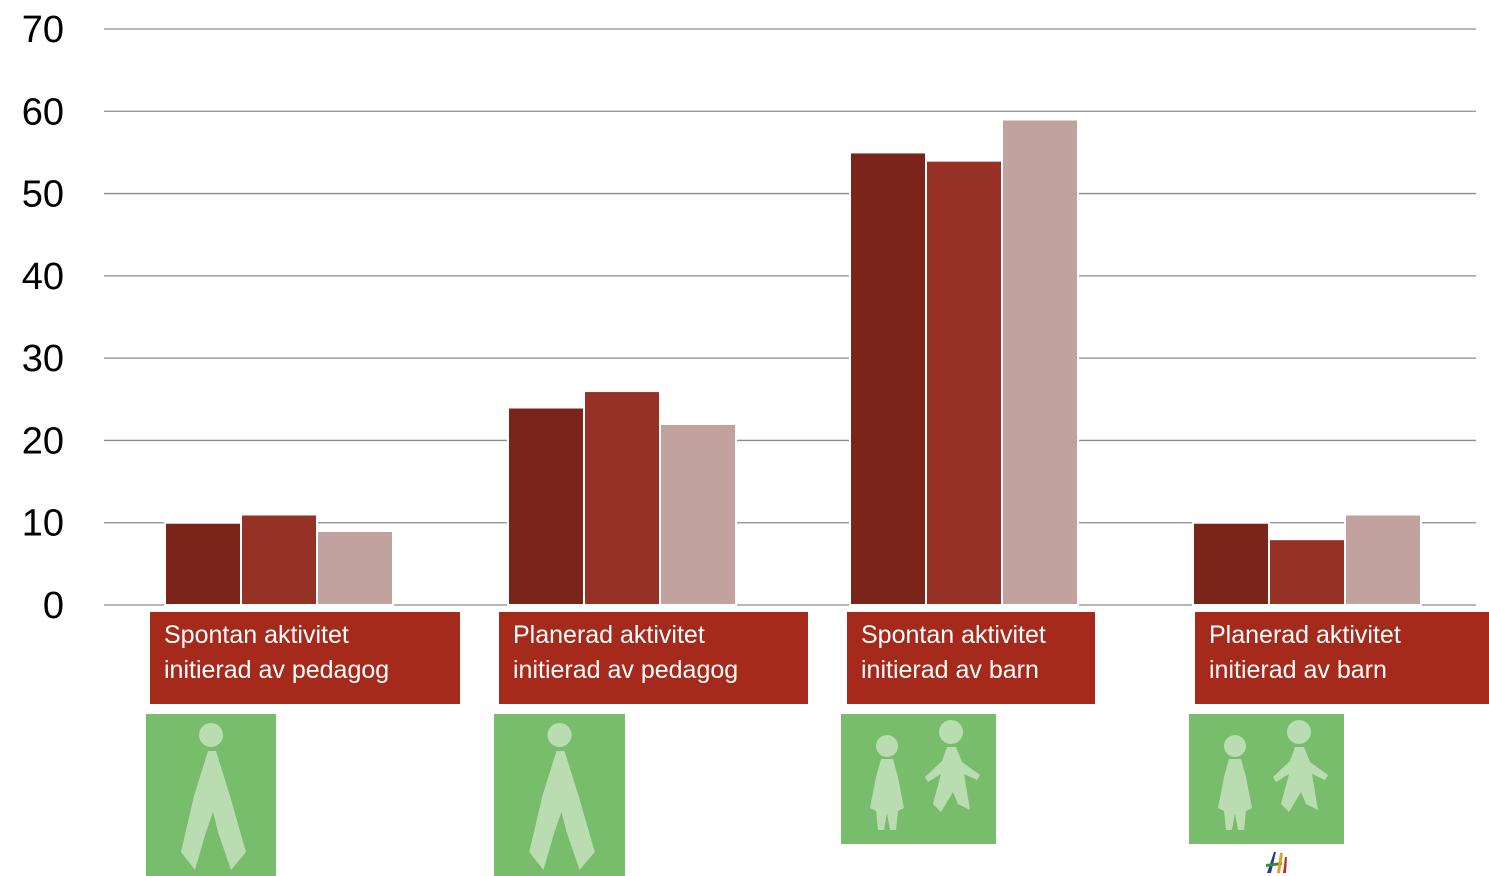 The image size is (1489, 876). Describe the element at coordinates (43, 524) in the screenshot. I see `y-tick-label: 10` at that location.